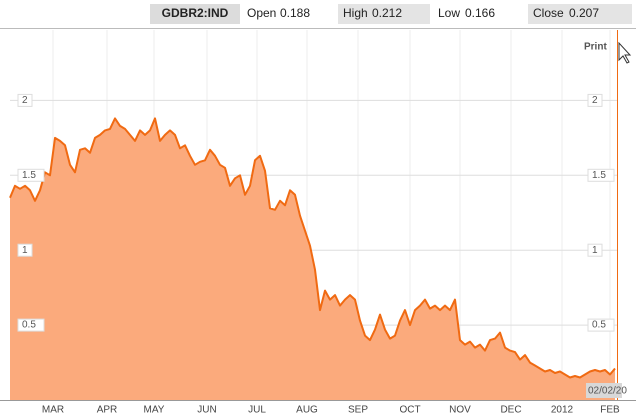 The height and width of the screenshot is (420, 636). Describe the element at coordinates (562, 410) in the screenshot. I see `x-tick-label: 2012` at that location.